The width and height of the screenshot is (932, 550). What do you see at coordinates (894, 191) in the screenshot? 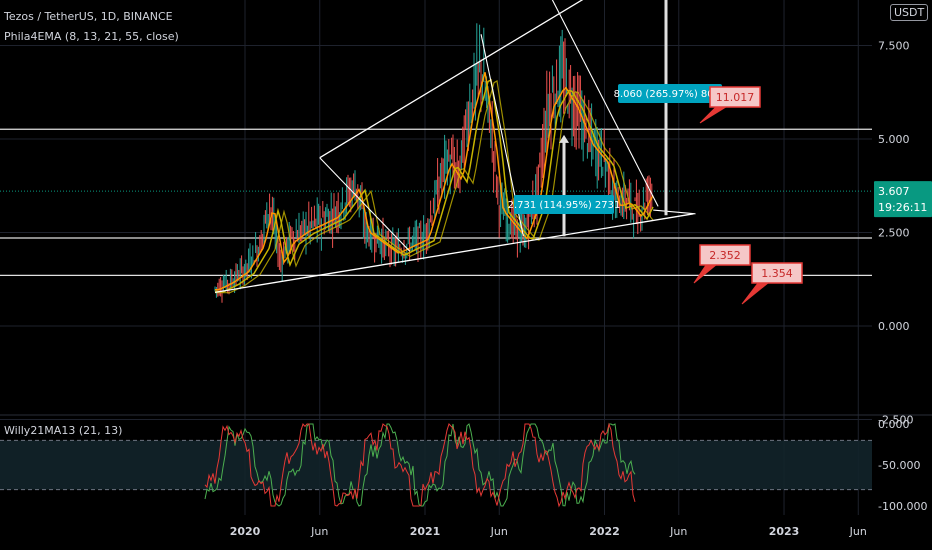
I see `price-tag-value: 3.607` at bounding box center [894, 191].